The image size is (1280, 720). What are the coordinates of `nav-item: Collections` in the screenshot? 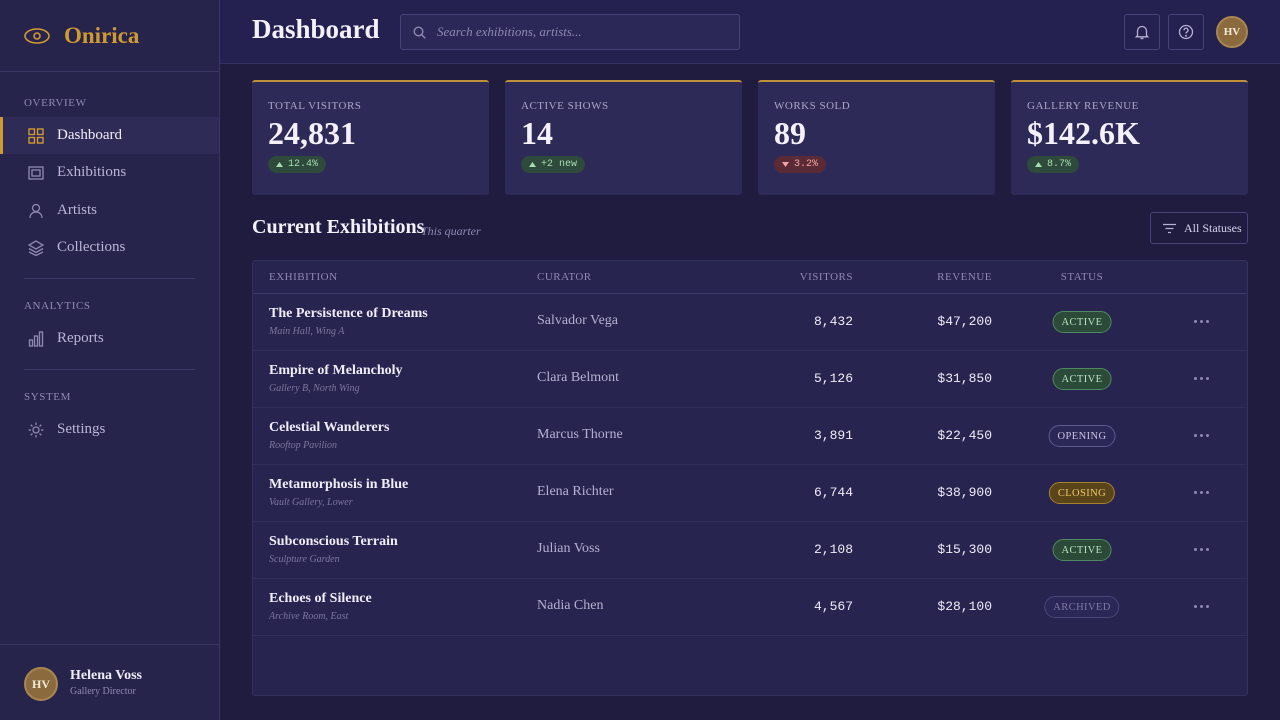 It's located at (109, 247).